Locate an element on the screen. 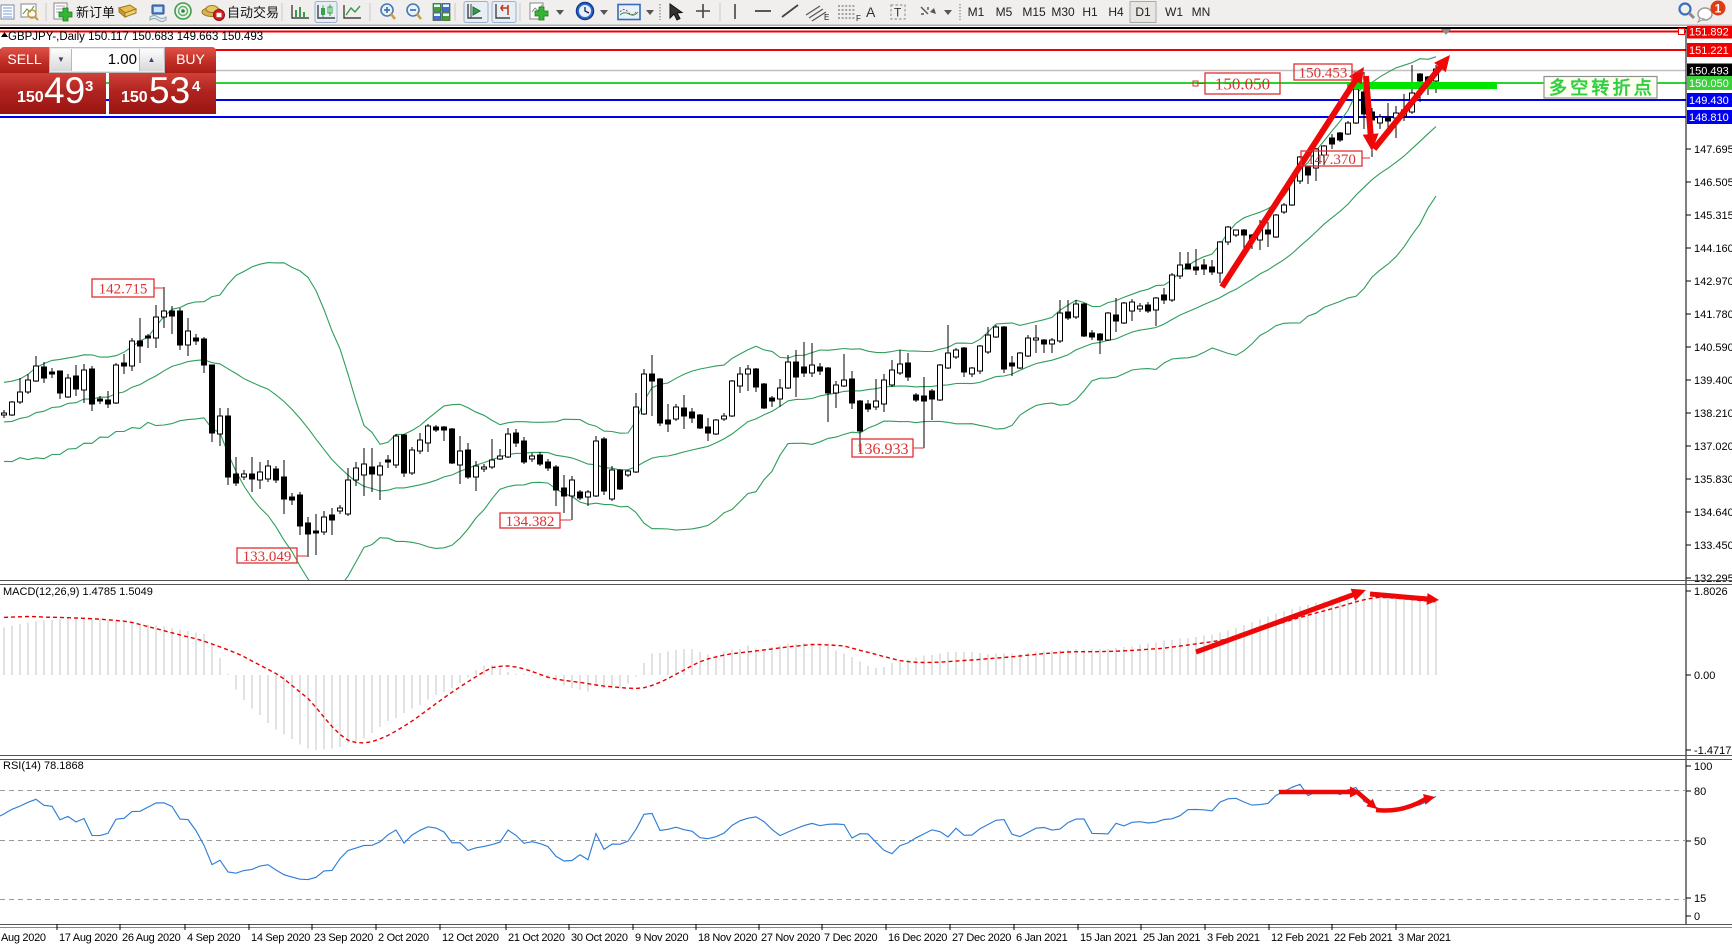 The width and height of the screenshot is (1732, 945). svg-text: 0 is located at coordinates (1697, 917).